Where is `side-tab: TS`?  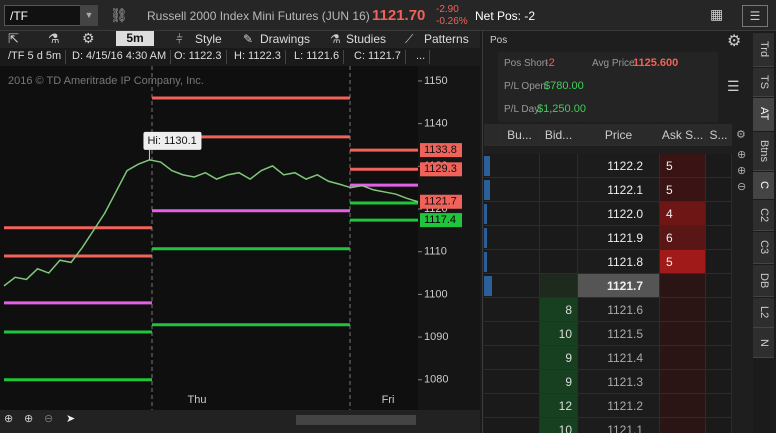
side-tab: TS is located at coordinates (763, 82).